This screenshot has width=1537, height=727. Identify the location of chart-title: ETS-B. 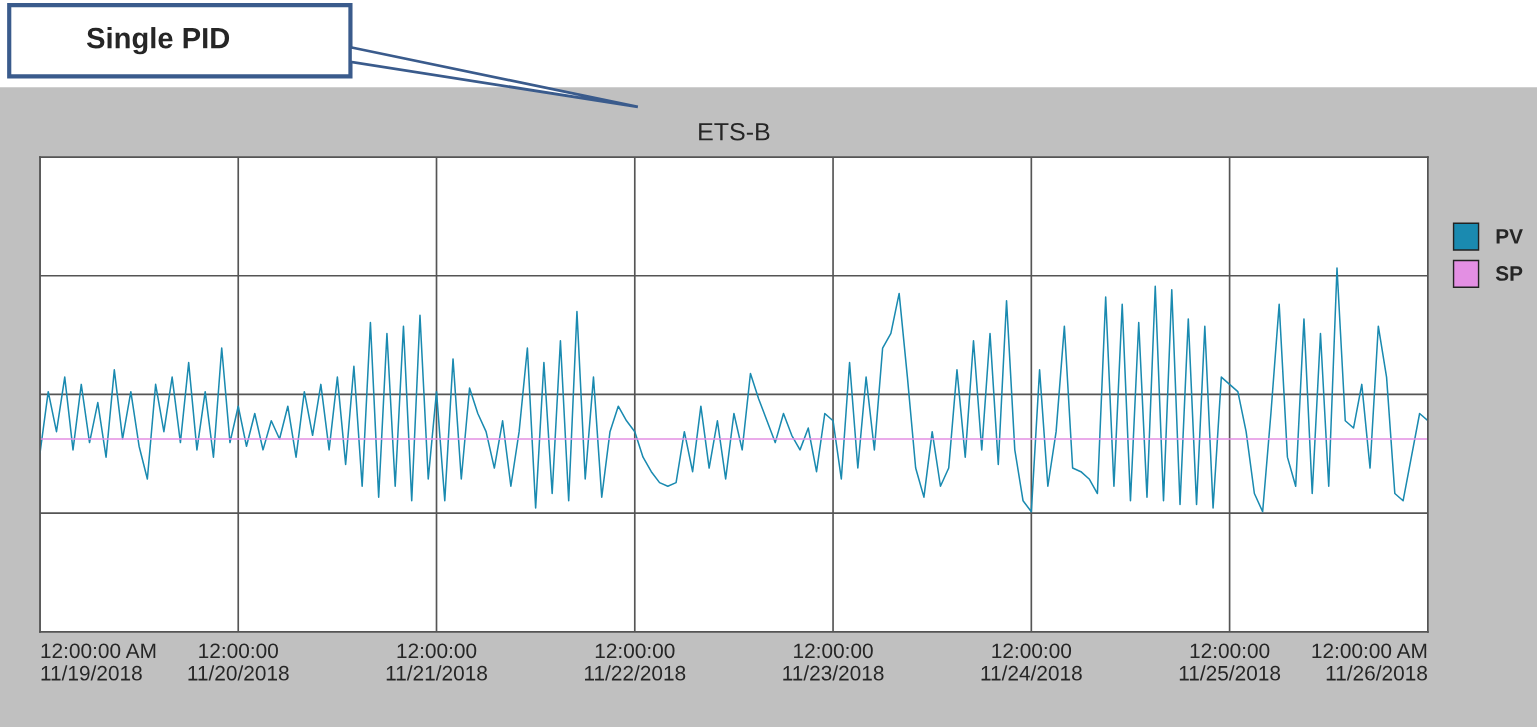
(734, 131).